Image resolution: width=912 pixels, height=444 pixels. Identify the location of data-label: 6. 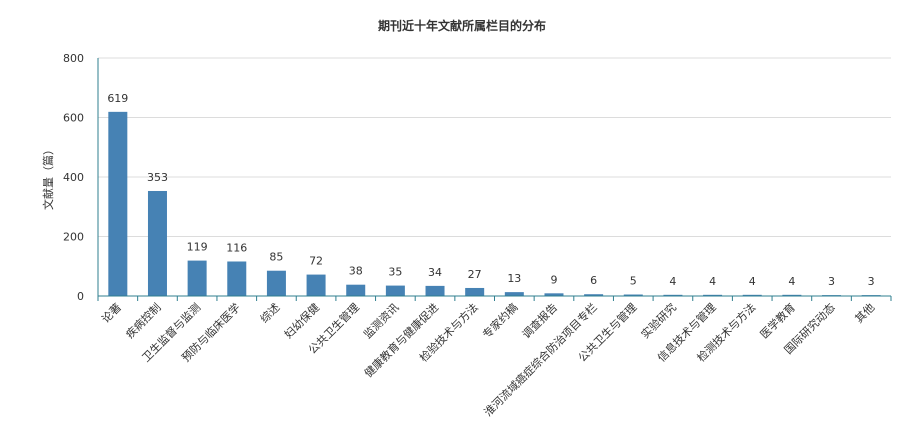
(593, 280).